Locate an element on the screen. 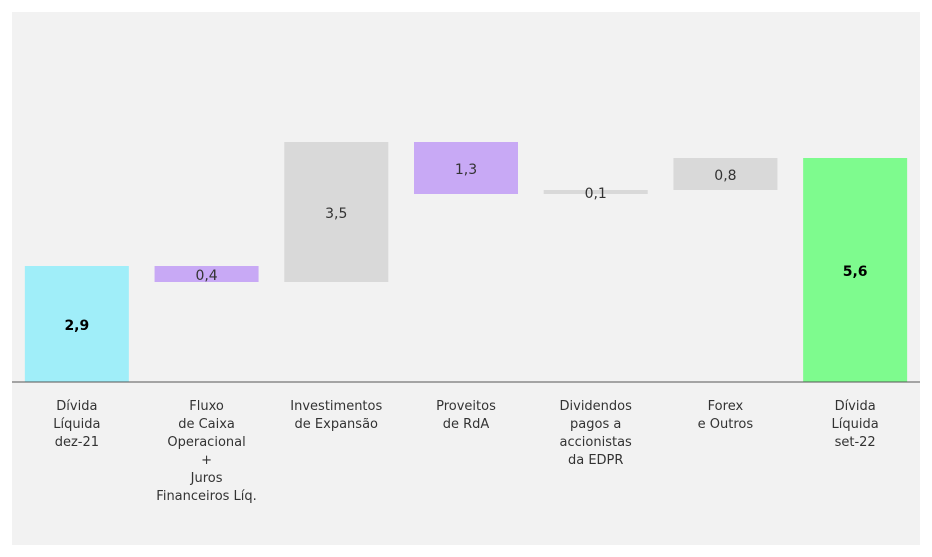 The width and height of the screenshot is (932, 557). value-label: 2,9 is located at coordinates (76, 326).